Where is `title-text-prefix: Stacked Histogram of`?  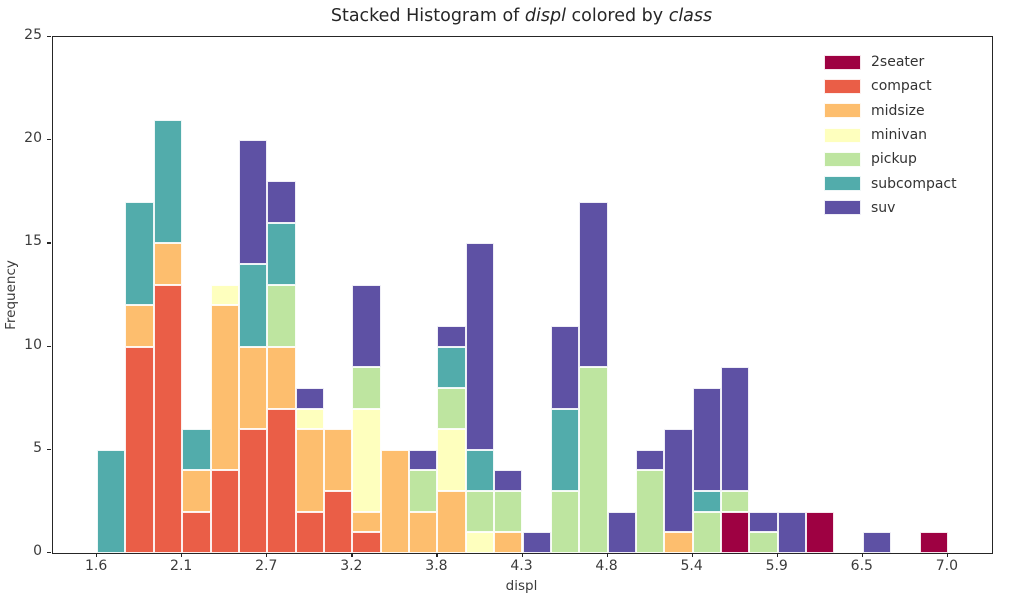
title-text-prefix: Stacked Histogram of is located at coordinates (427, 16).